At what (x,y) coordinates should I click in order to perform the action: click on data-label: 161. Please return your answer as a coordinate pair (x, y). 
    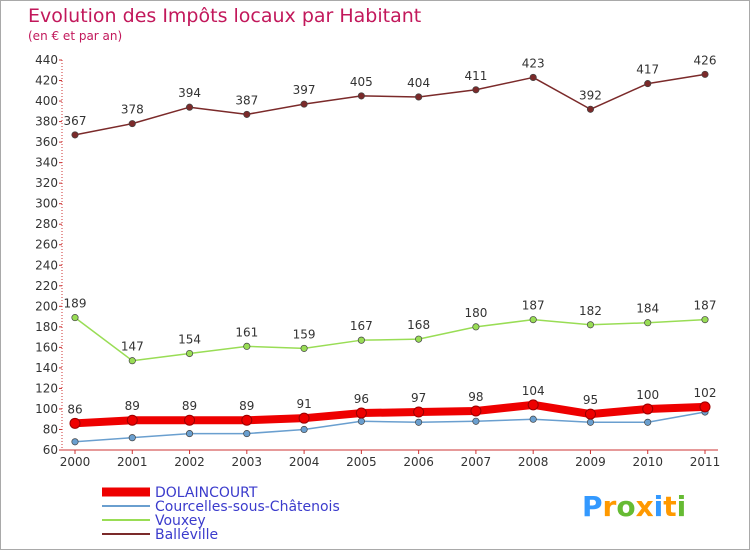
    Looking at the image, I should click on (246, 332).